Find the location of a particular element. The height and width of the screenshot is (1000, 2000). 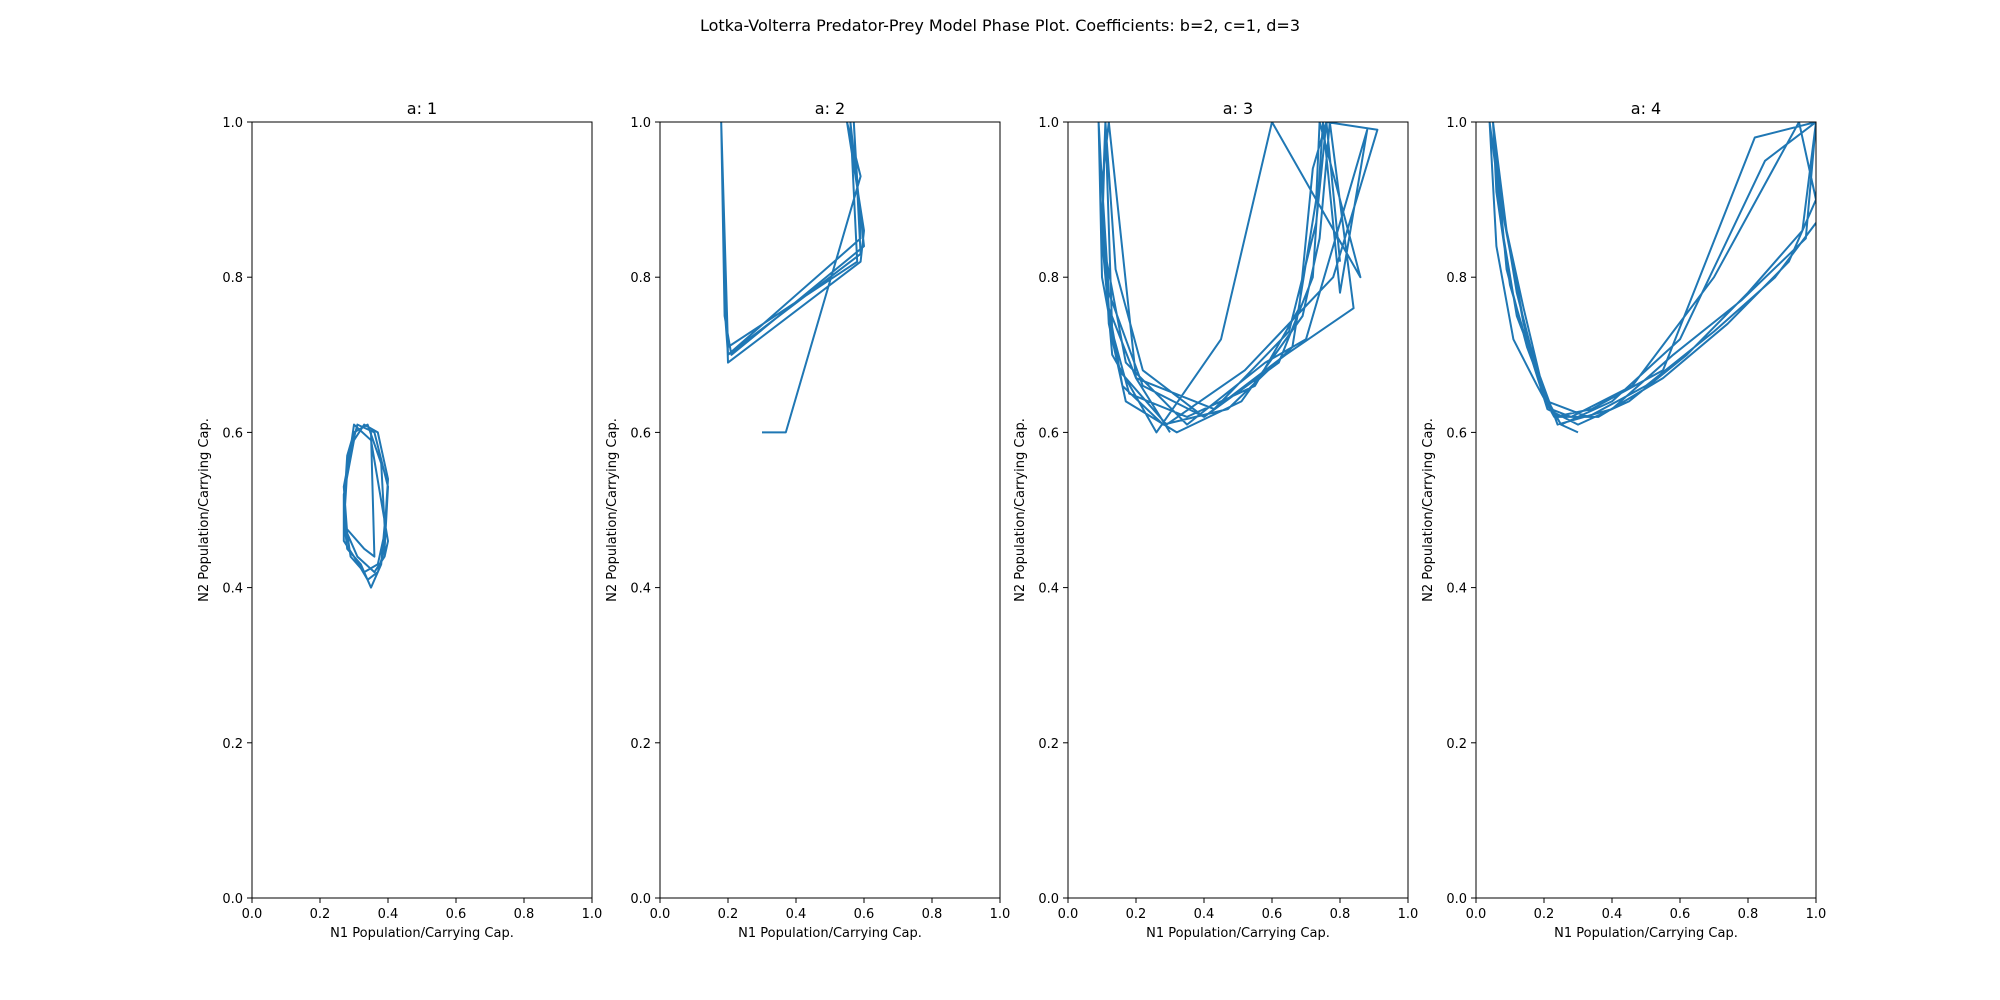

subplot-title: a: 4 is located at coordinates (1646, 108).